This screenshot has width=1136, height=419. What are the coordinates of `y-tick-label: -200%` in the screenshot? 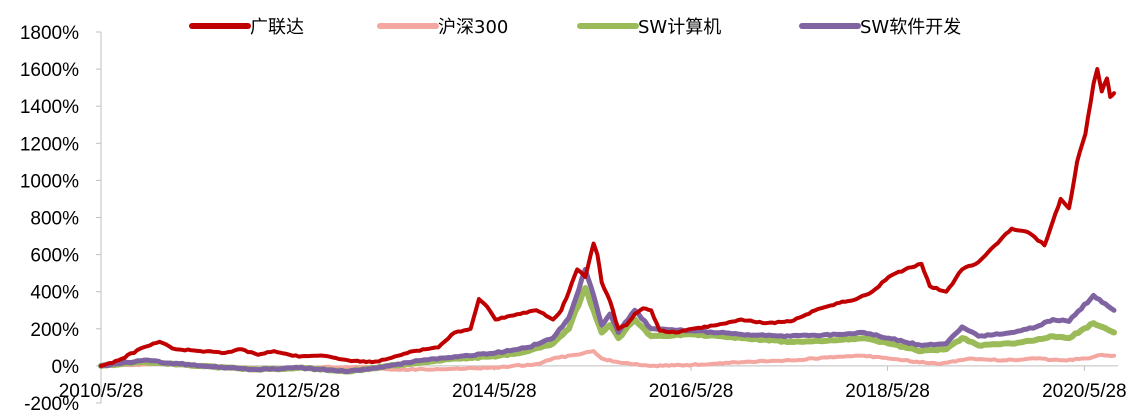 It's located at (51, 404).